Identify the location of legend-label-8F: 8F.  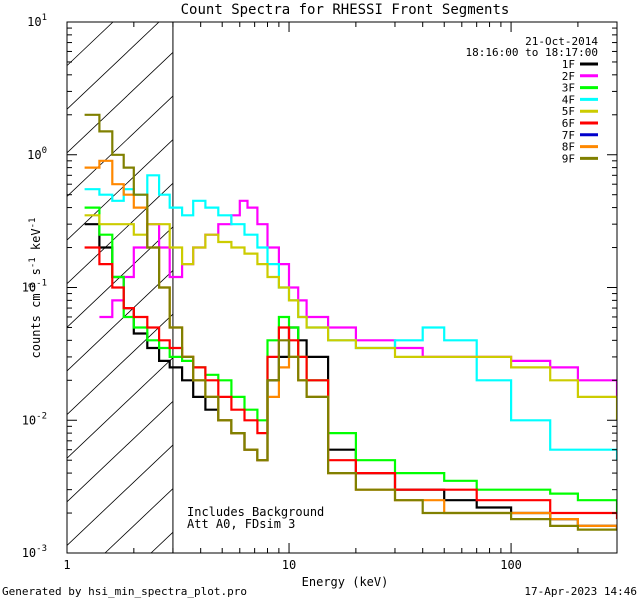
(568, 147).